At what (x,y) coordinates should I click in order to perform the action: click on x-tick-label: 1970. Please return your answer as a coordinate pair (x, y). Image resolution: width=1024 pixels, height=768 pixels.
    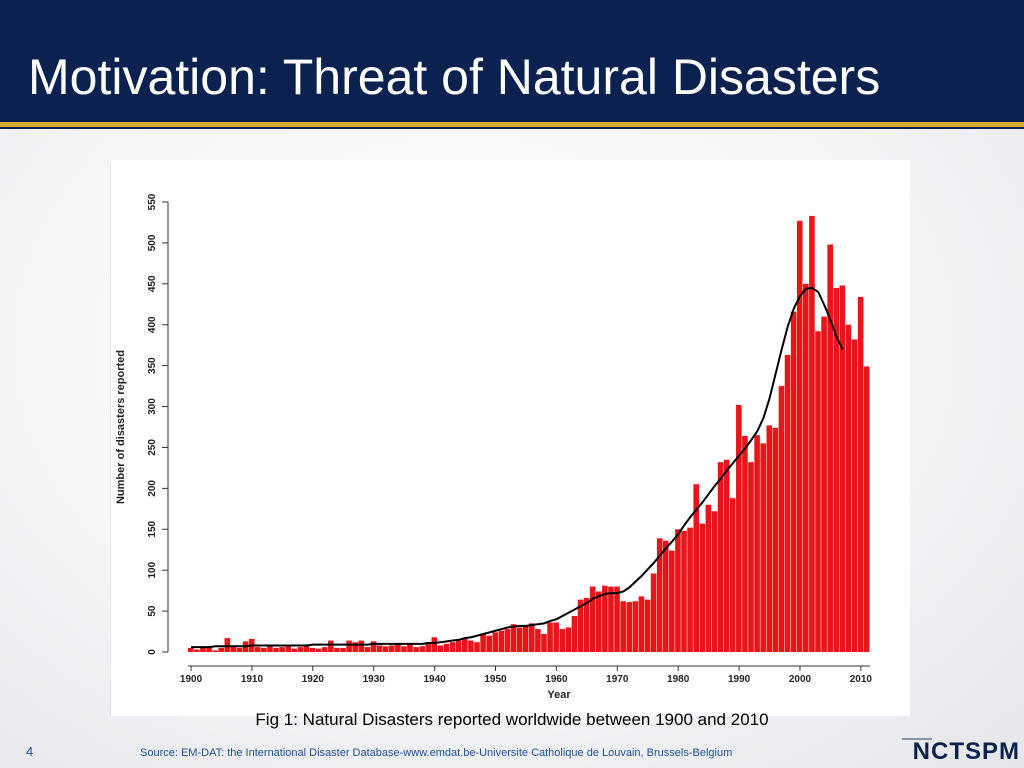
    Looking at the image, I should click on (617, 679).